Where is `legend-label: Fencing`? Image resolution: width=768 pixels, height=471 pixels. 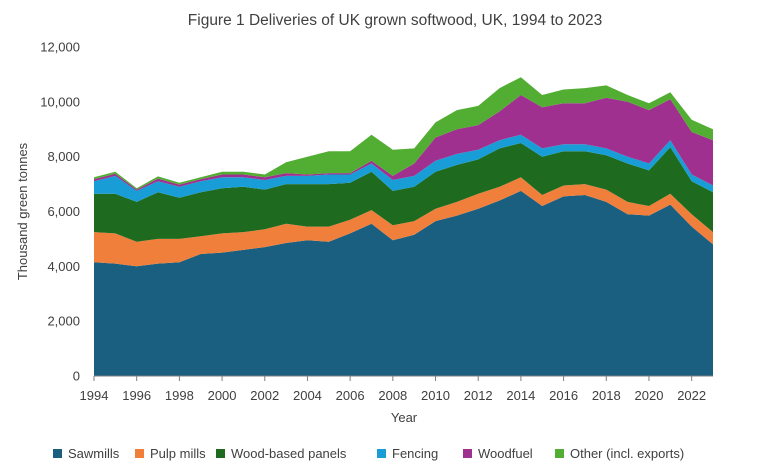
legend-label: Fencing is located at coordinates (415, 453).